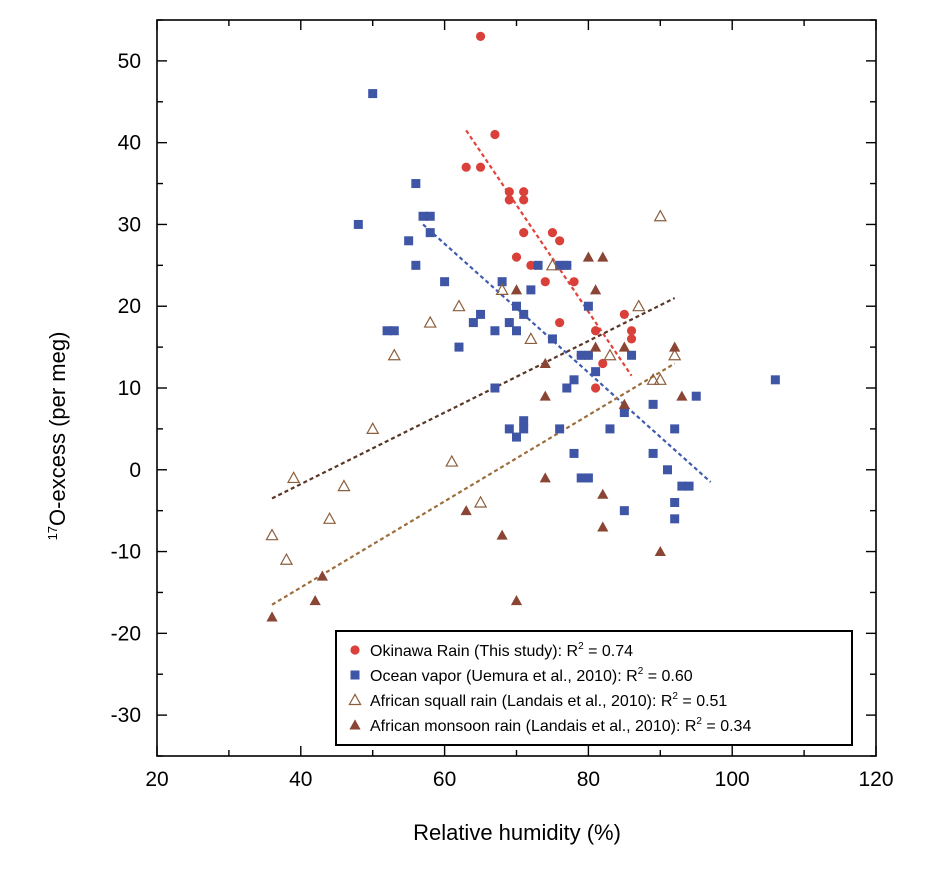 This screenshot has width=949, height=869. I want to click on x-tick-label: 20, so click(156, 779).